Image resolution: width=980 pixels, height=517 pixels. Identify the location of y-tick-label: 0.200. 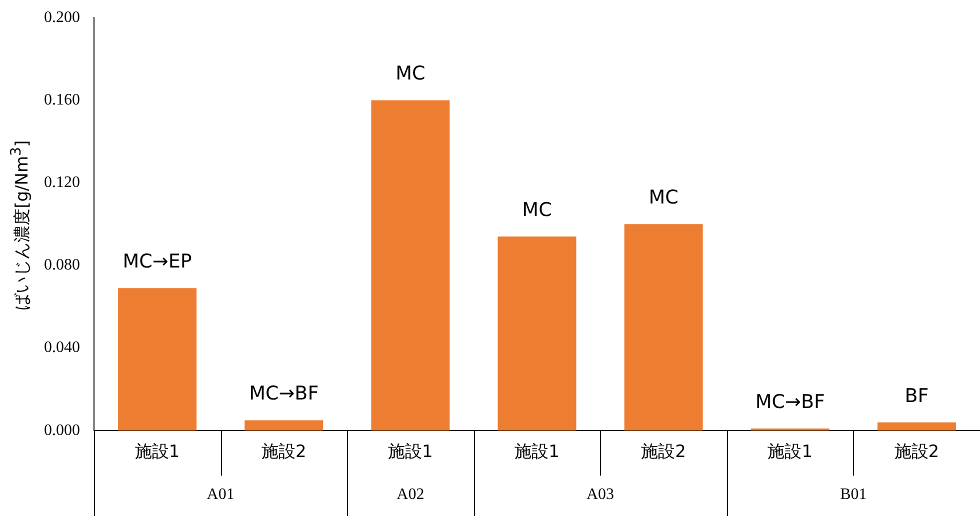
(62, 17).